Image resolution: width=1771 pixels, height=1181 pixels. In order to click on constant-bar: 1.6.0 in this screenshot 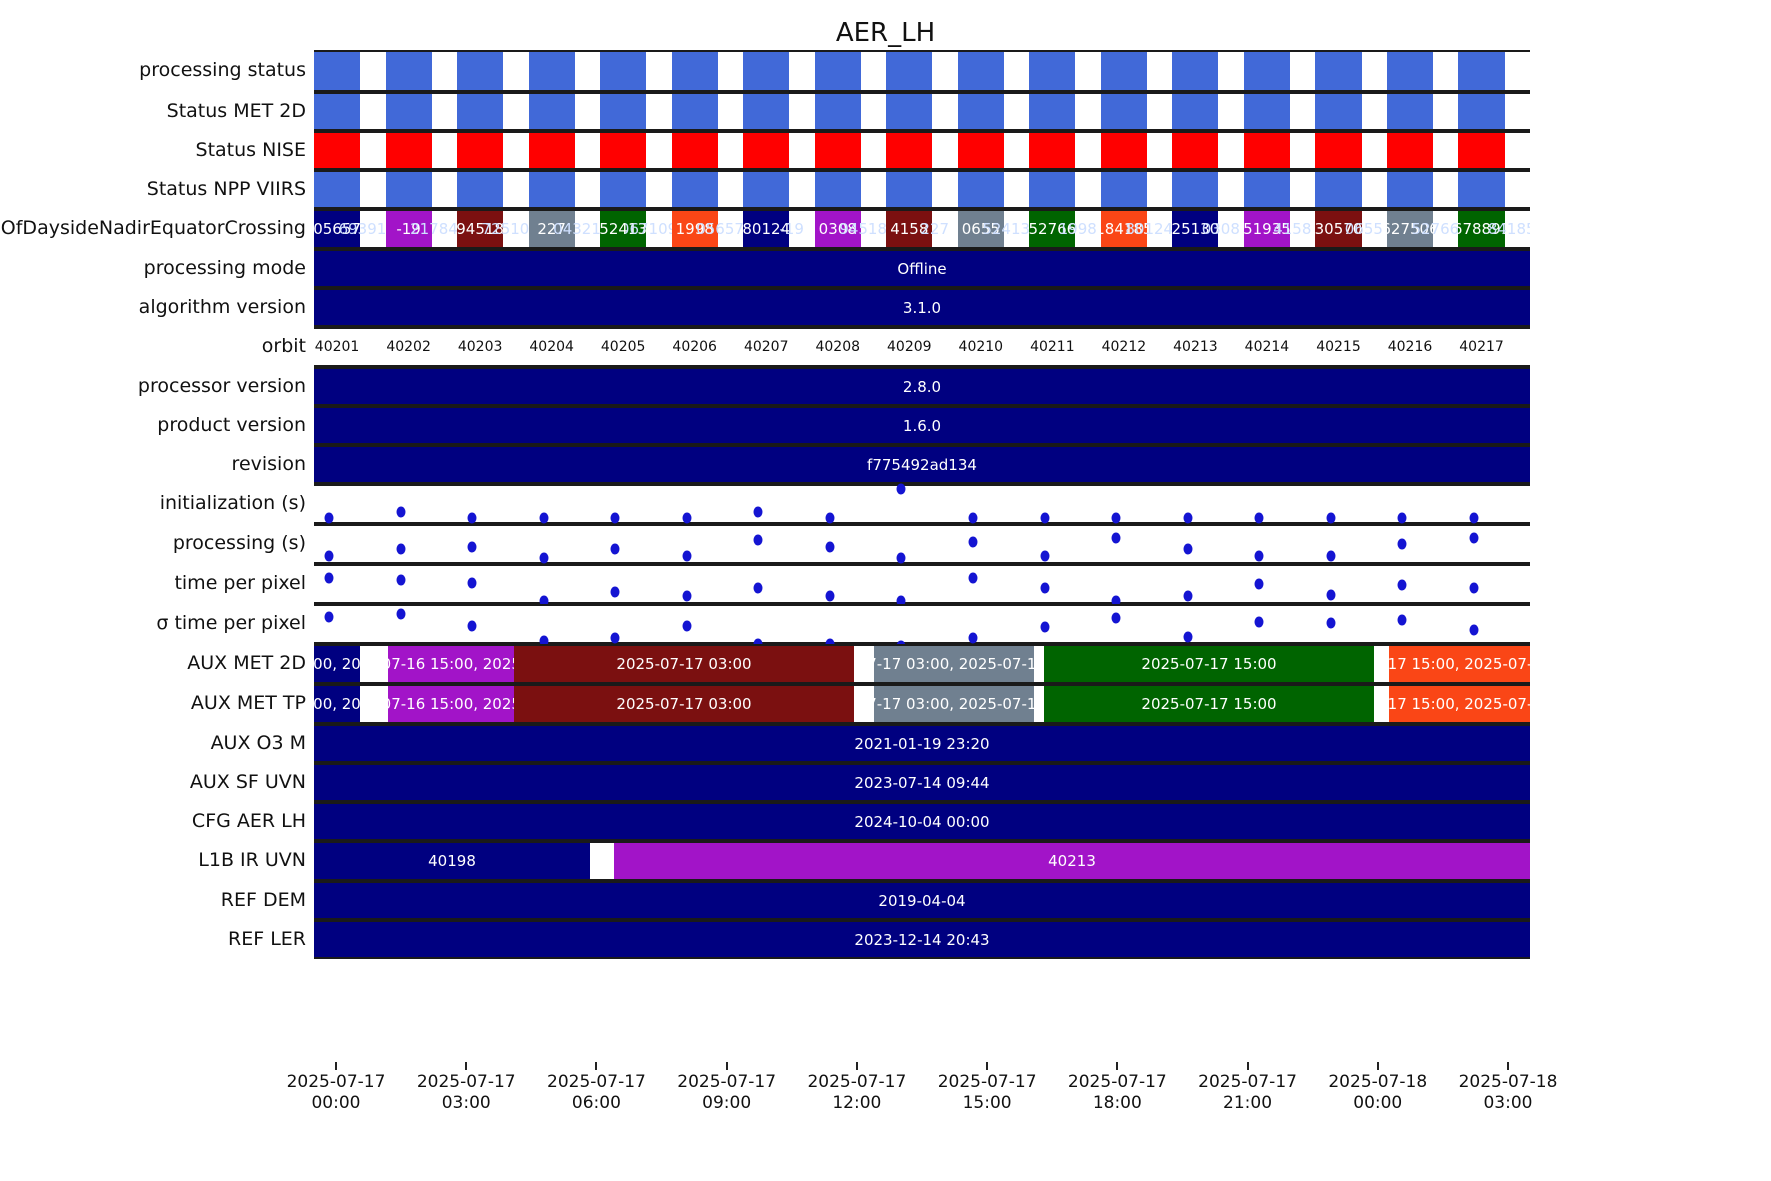, I will do `click(922, 425)`.